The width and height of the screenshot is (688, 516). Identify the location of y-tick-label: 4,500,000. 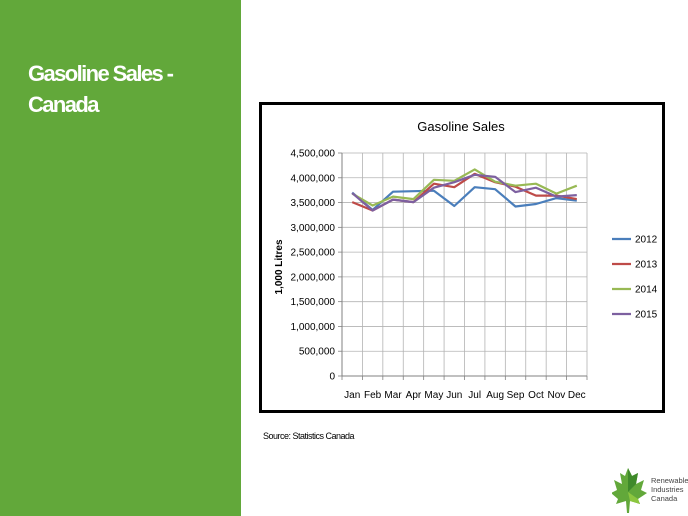
(313, 154).